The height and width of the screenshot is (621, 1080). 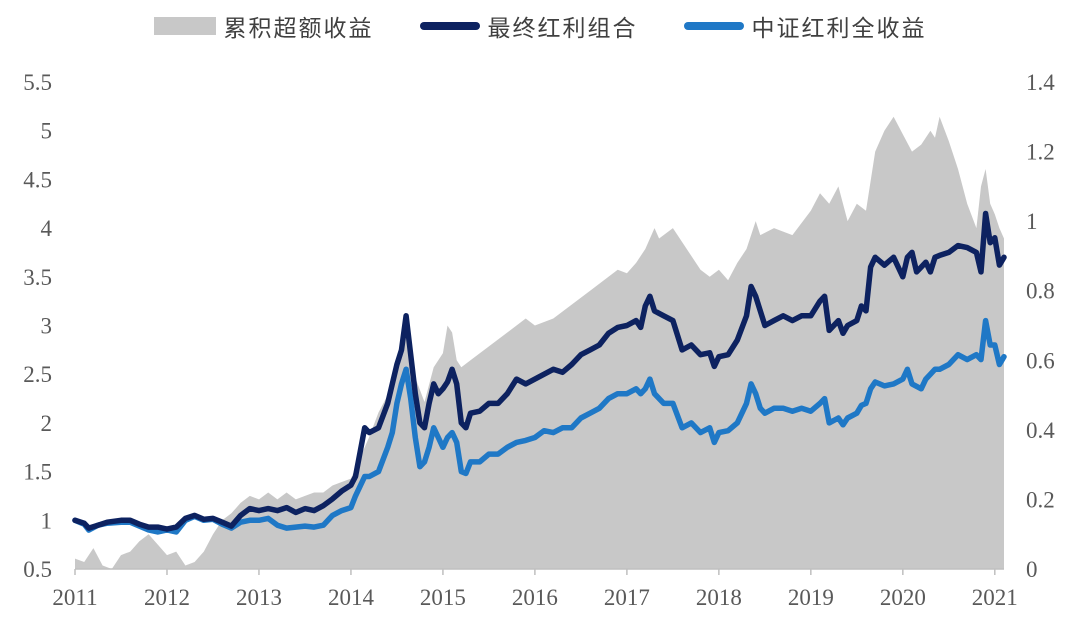 What do you see at coordinates (37, 277) in the screenshot?
I see `y-left-tick-label: 3.5` at bounding box center [37, 277].